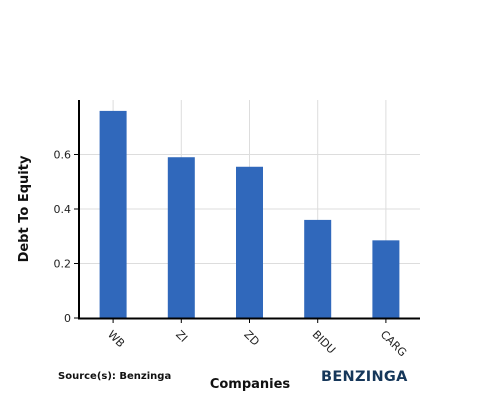 The height and width of the screenshot is (400, 500). I want to click on x-axis-label: Companies, so click(250, 384).